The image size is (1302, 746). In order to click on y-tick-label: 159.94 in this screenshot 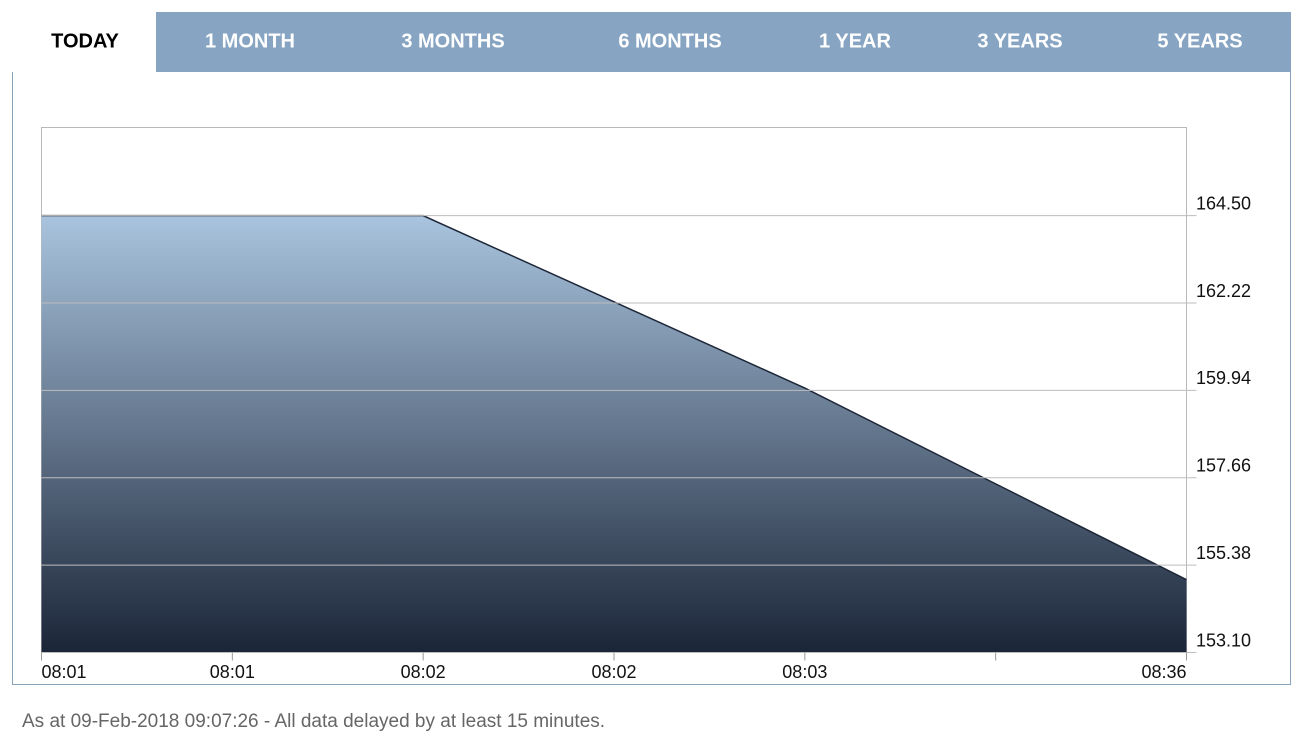, I will do `click(1223, 378)`.